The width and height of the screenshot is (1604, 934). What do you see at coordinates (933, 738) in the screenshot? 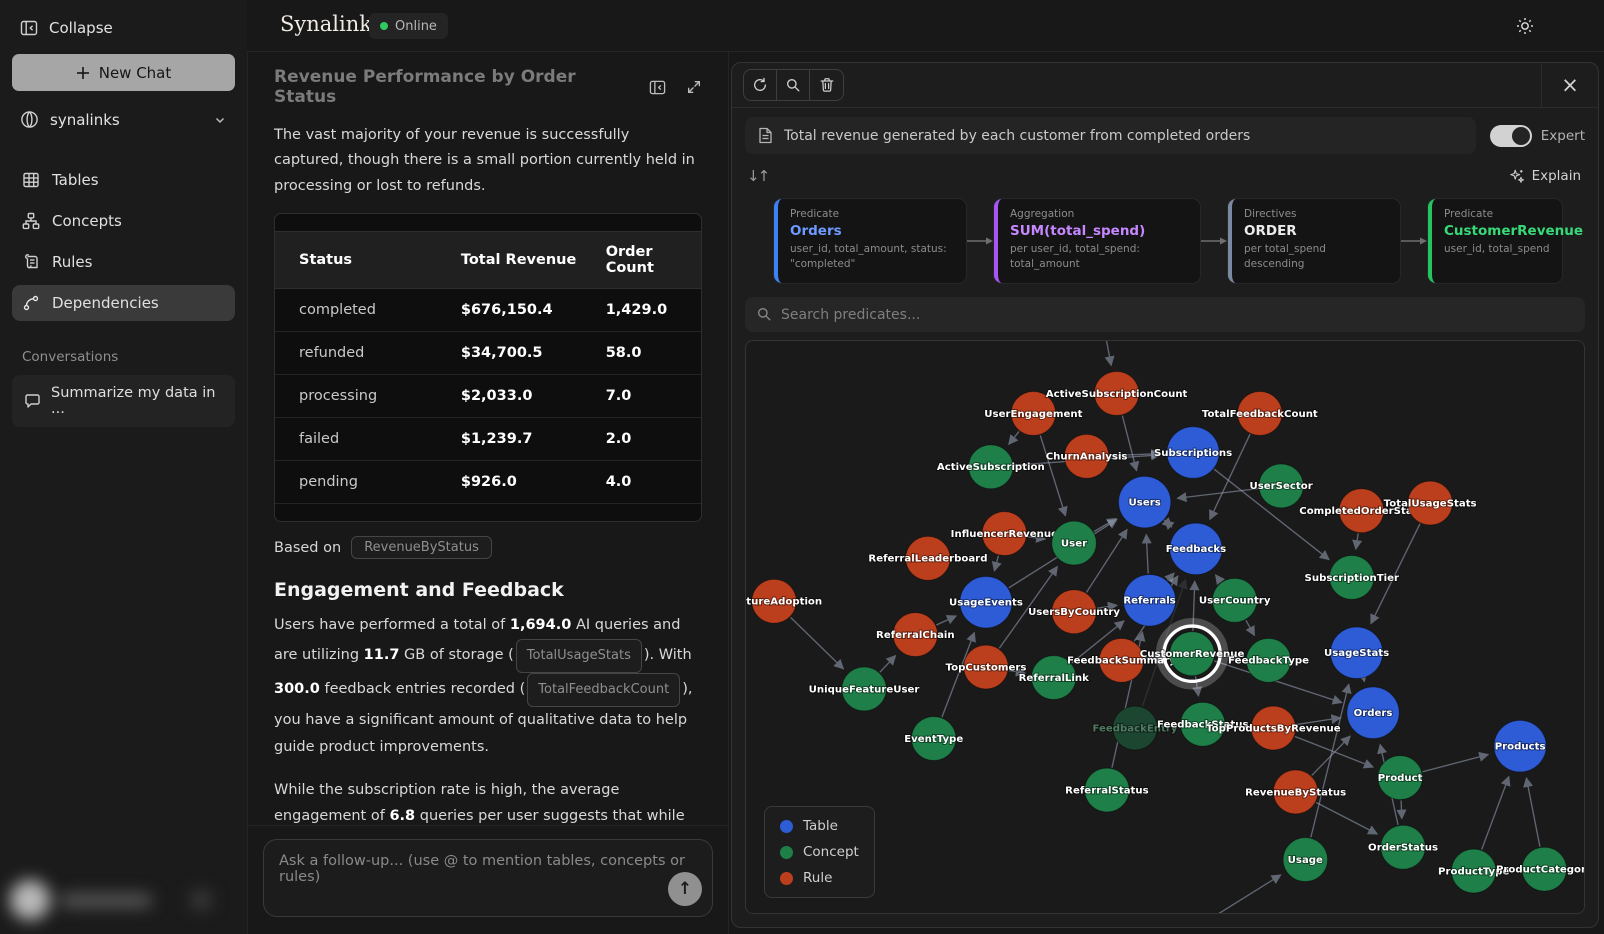
I see `graph-node-EventType: EventType` at bounding box center [933, 738].